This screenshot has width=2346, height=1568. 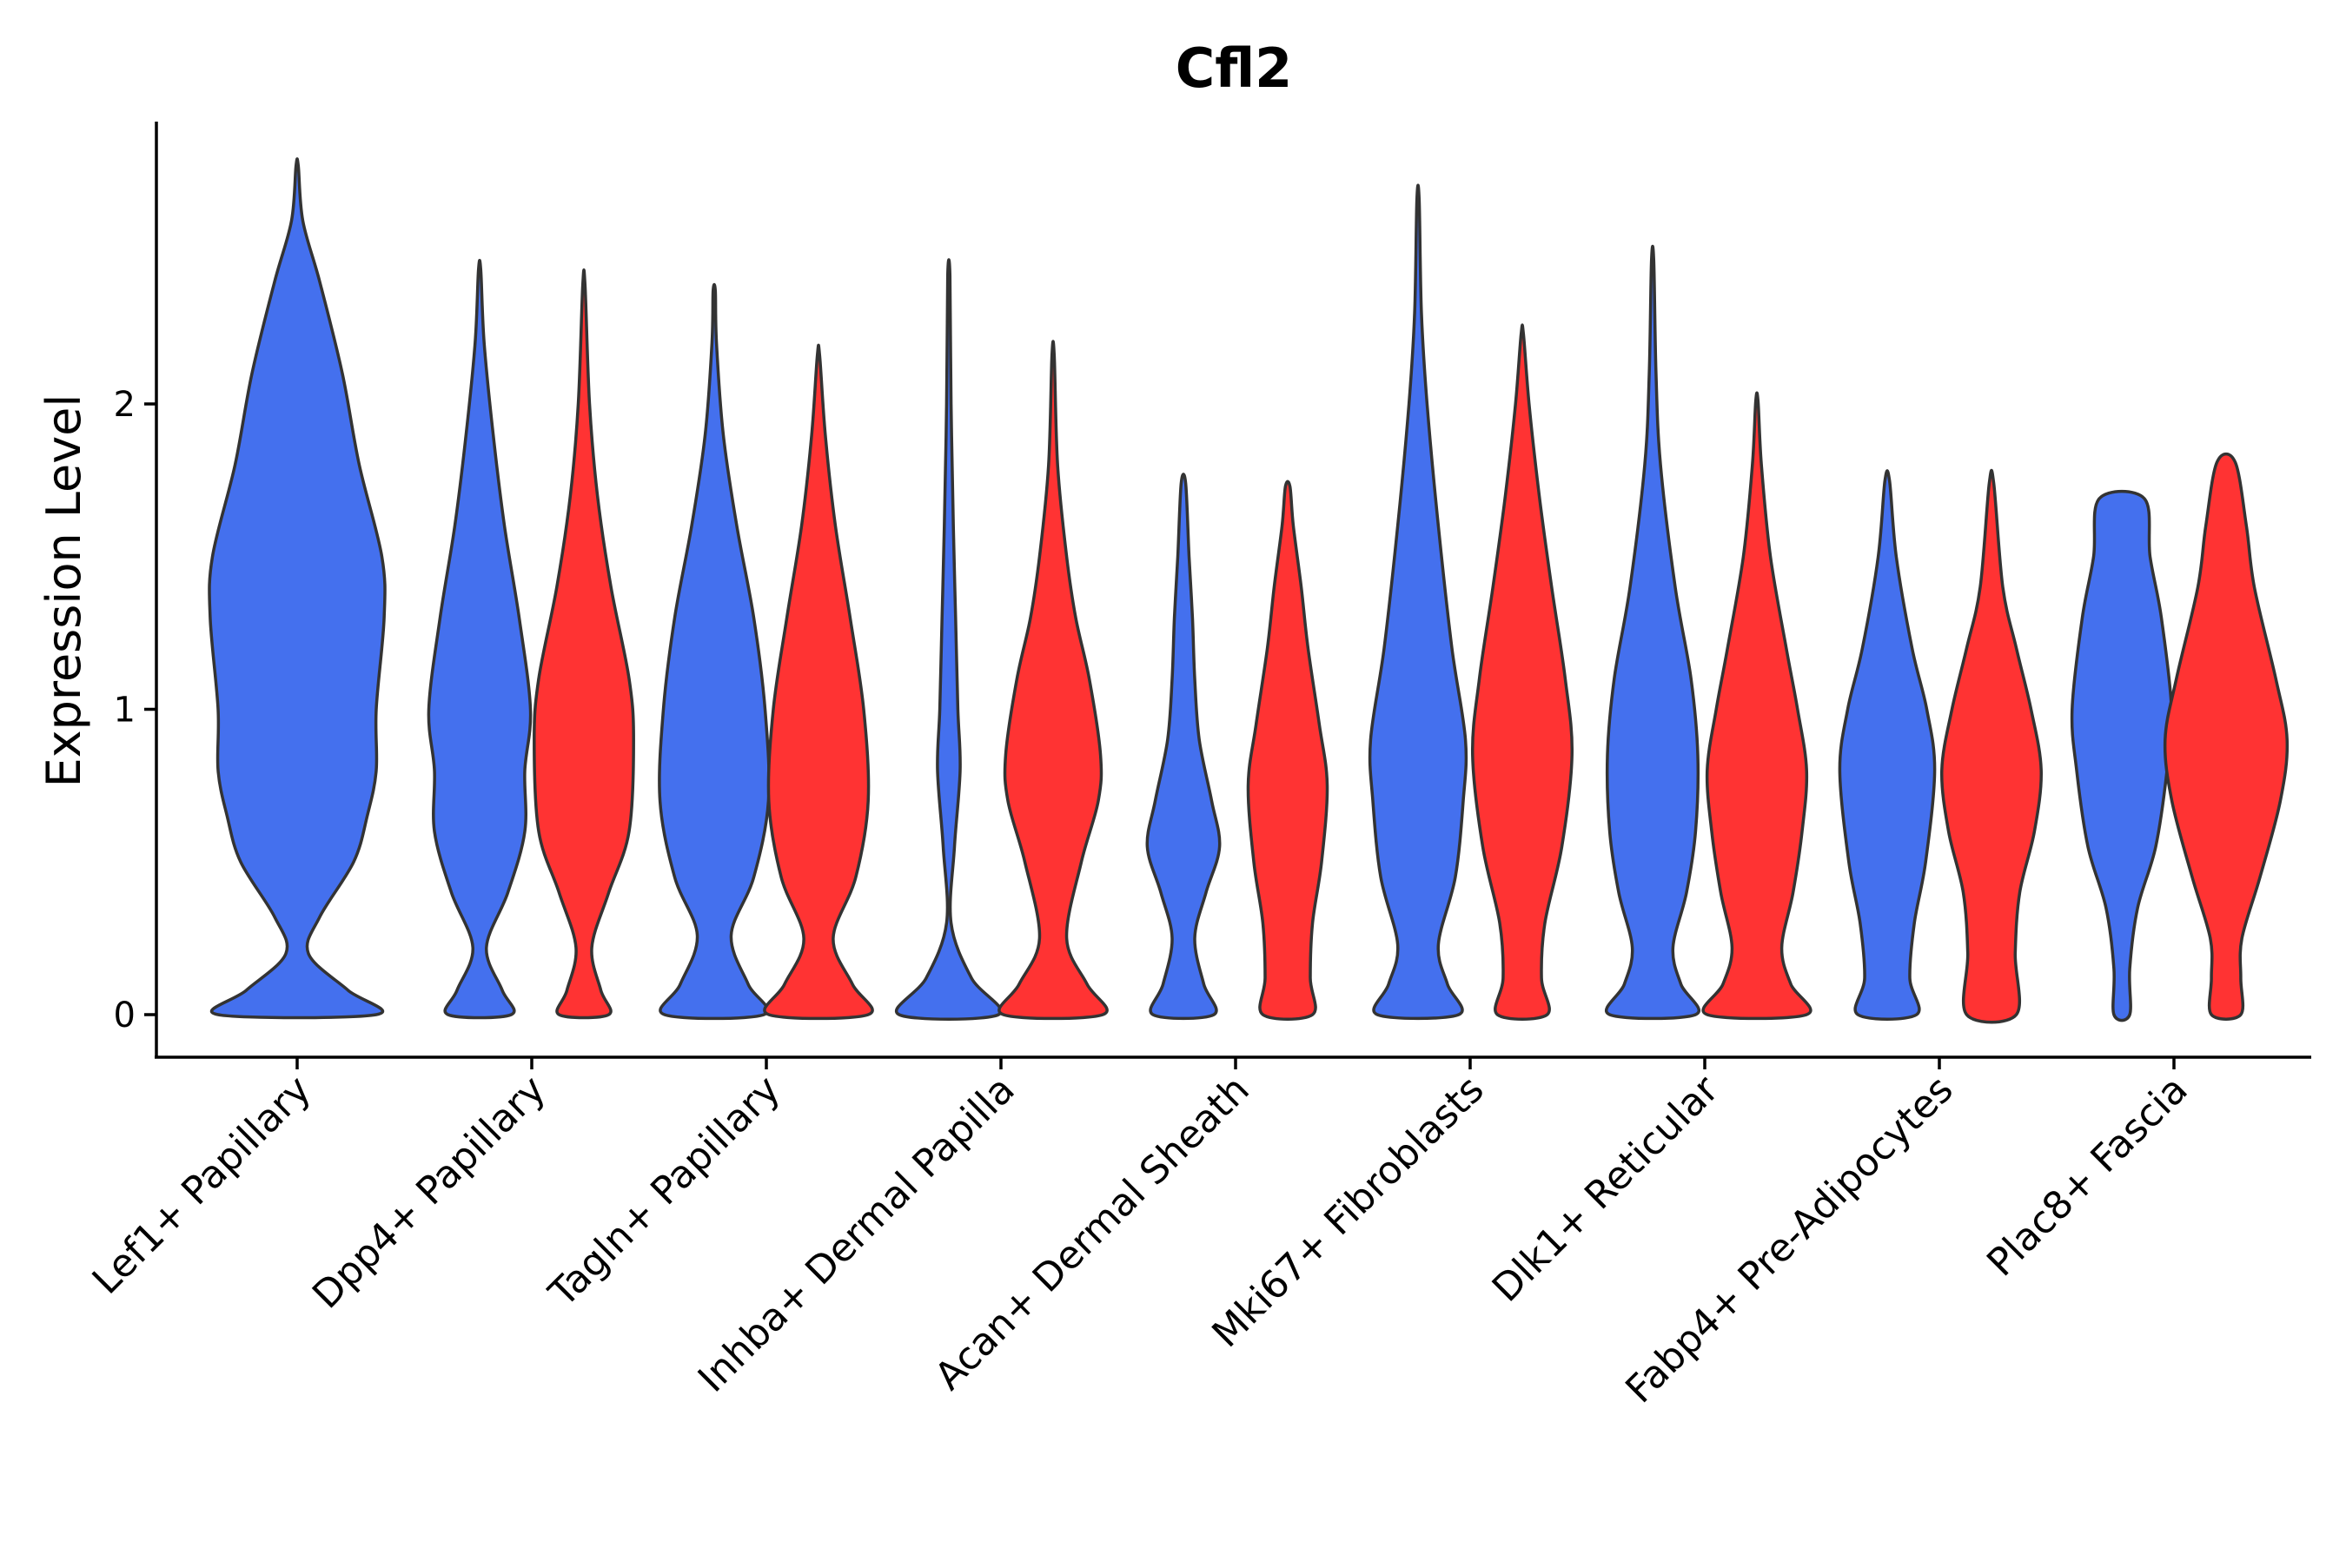 What do you see at coordinates (1348, 1212) in the screenshot?
I see `x-category-label: Mki67+ Fibroblasts` at bounding box center [1348, 1212].